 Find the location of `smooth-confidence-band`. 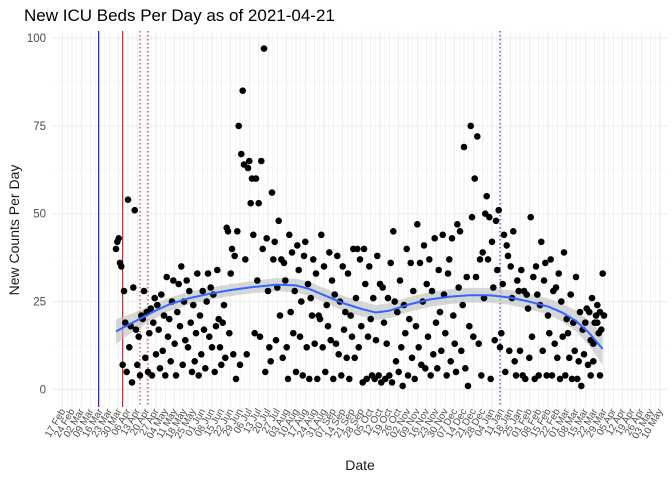

smooth-confidence-band is located at coordinates (359, 322).